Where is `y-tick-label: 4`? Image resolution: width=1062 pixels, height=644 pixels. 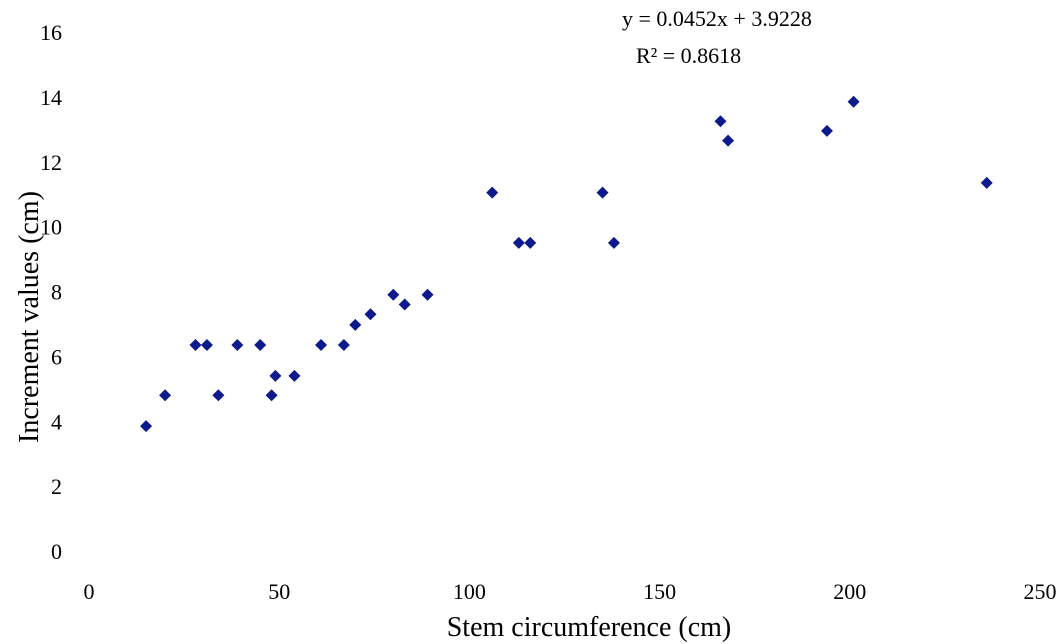 y-tick-label: 4 is located at coordinates (56, 421).